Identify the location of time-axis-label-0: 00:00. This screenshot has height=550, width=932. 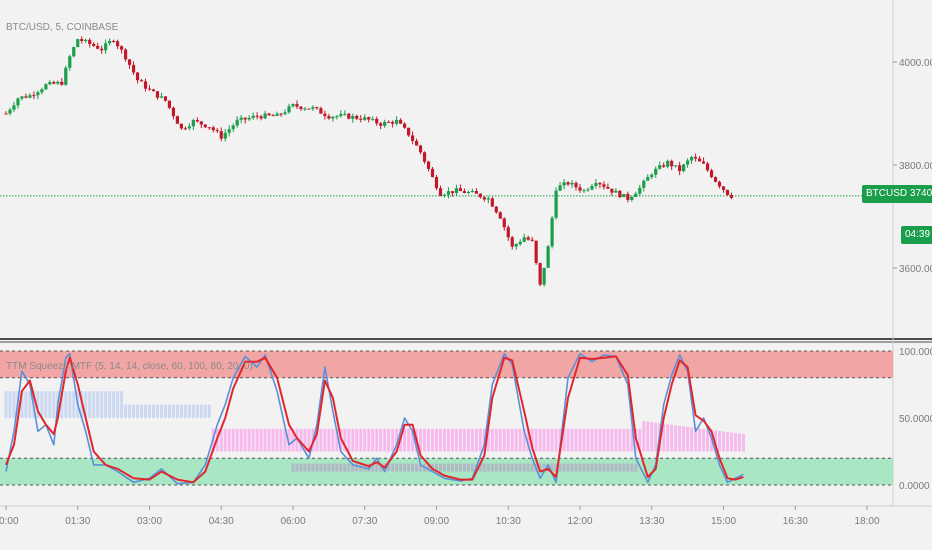
(9, 521).